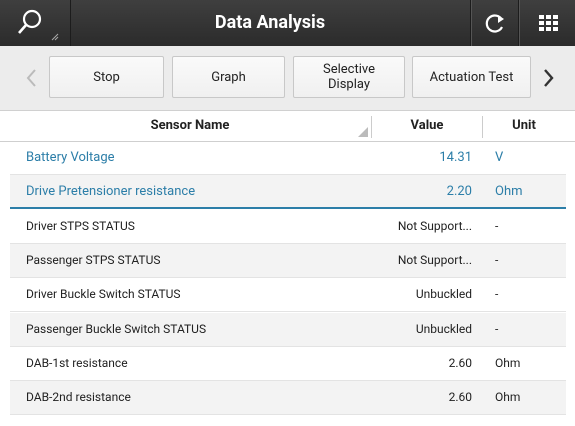 The image size is (575, 426). I want to click on button-label: Actuation Test, so click(471, 77).